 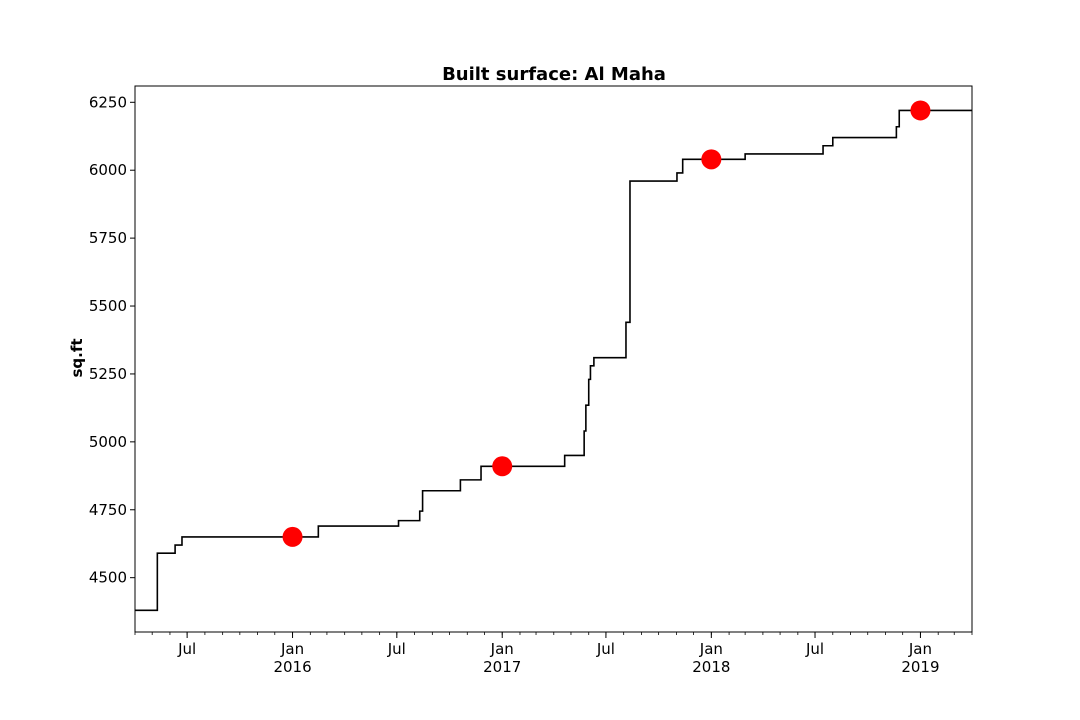 What do you see at coordinates (396, 649) in the screenshot?
I see `x-tick-label-2: Jul` at bounding box center [396, 649].